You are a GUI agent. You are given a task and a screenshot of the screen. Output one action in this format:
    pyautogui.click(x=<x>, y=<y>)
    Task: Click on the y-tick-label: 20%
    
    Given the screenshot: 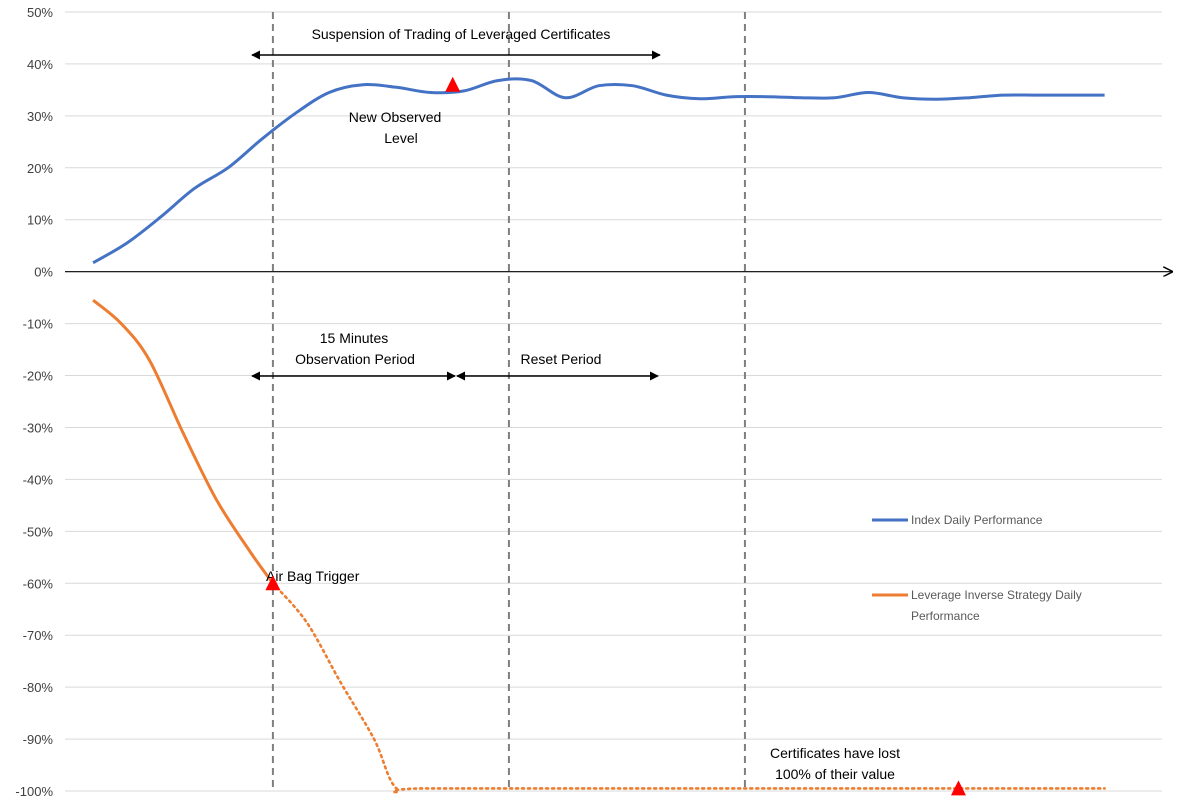 What is the action you would take?
    pyautogui.click(x=40, y=168)
    